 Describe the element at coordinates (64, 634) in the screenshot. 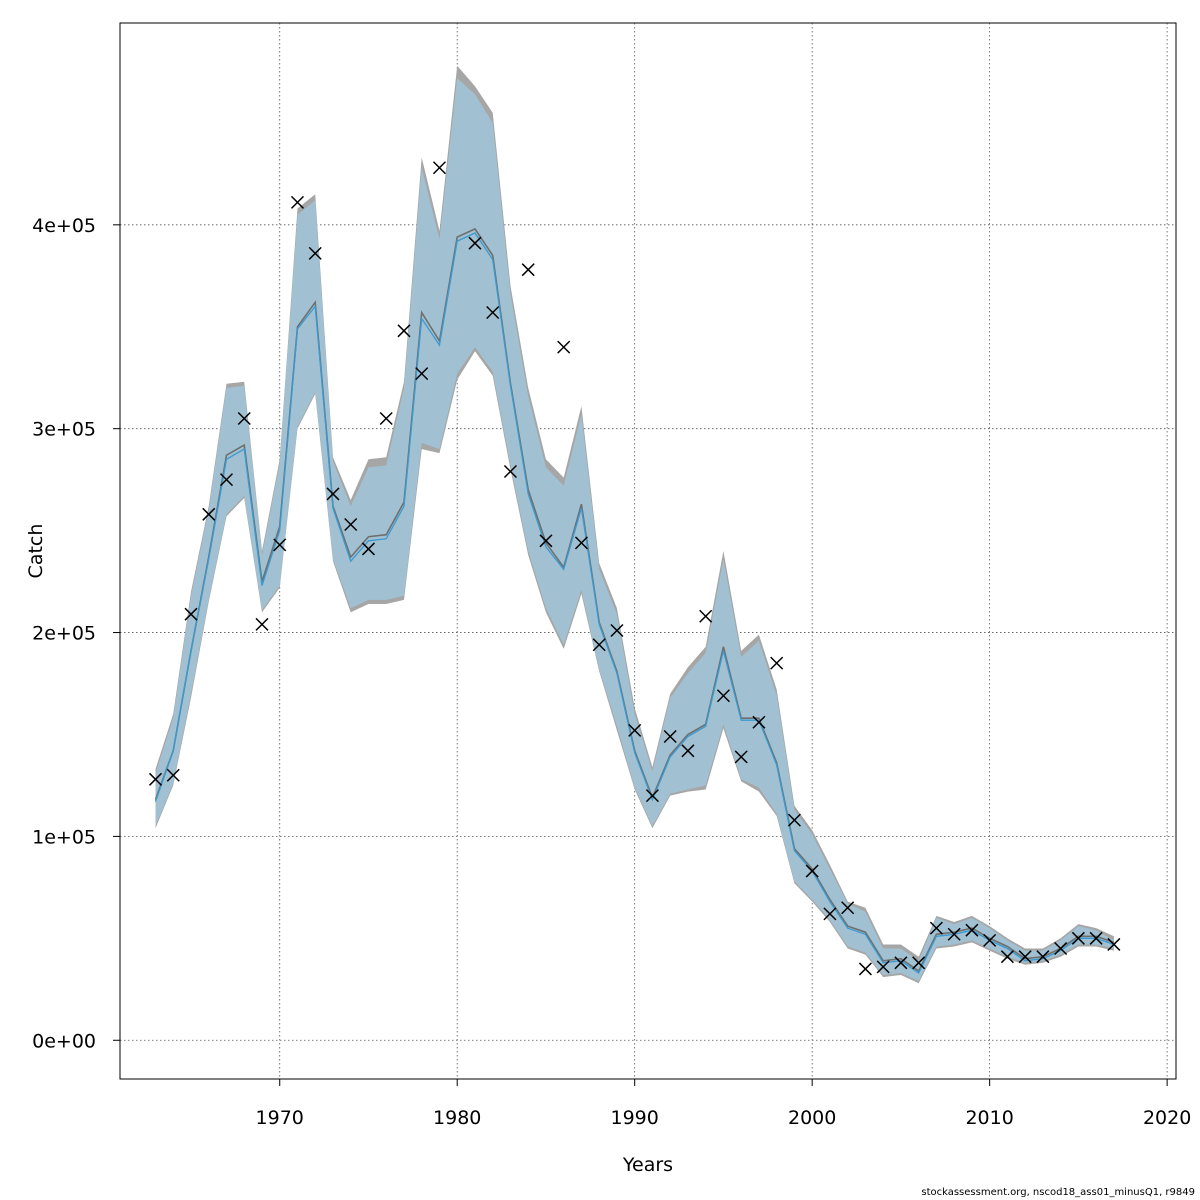

I see `y-tick-label: 2e+05` at that location.